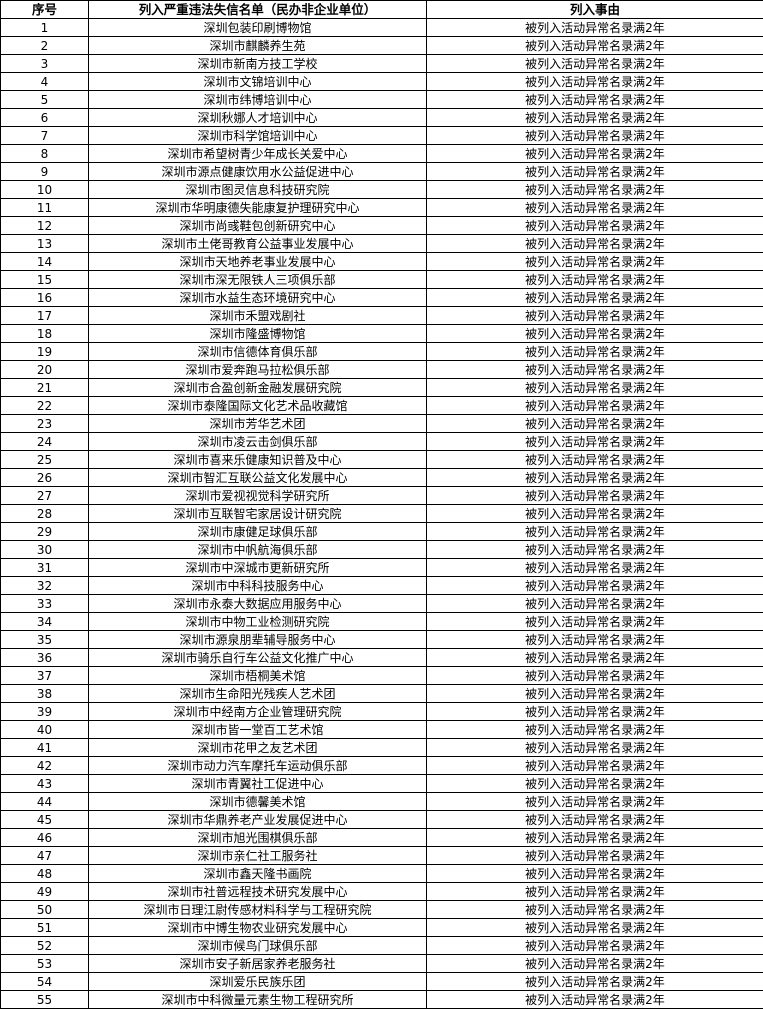 The image size is (763, 1009). What do you see at coordinates (257, 135) in the screenshot?
I see `cell-name: 深圳市科学馆培训中心` at bounding box center [257, 135].